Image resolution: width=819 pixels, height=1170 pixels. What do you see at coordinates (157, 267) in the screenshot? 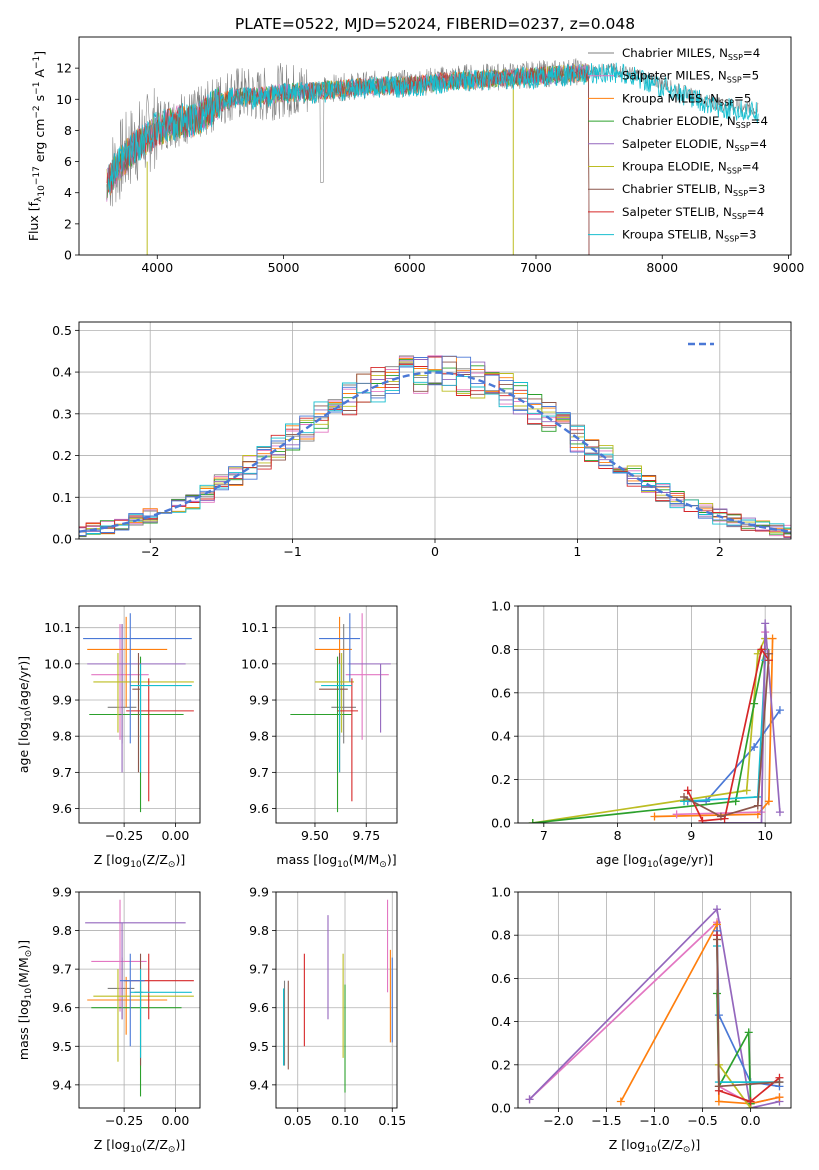
I see `x-tick-label: 4000` at bounding box center [157, 267].